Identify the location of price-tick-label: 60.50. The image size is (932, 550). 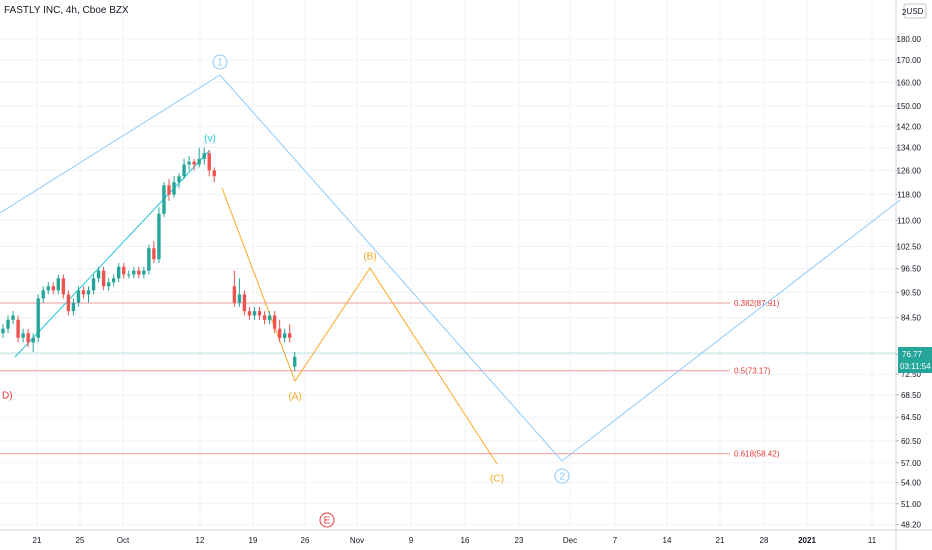
(911, 441).